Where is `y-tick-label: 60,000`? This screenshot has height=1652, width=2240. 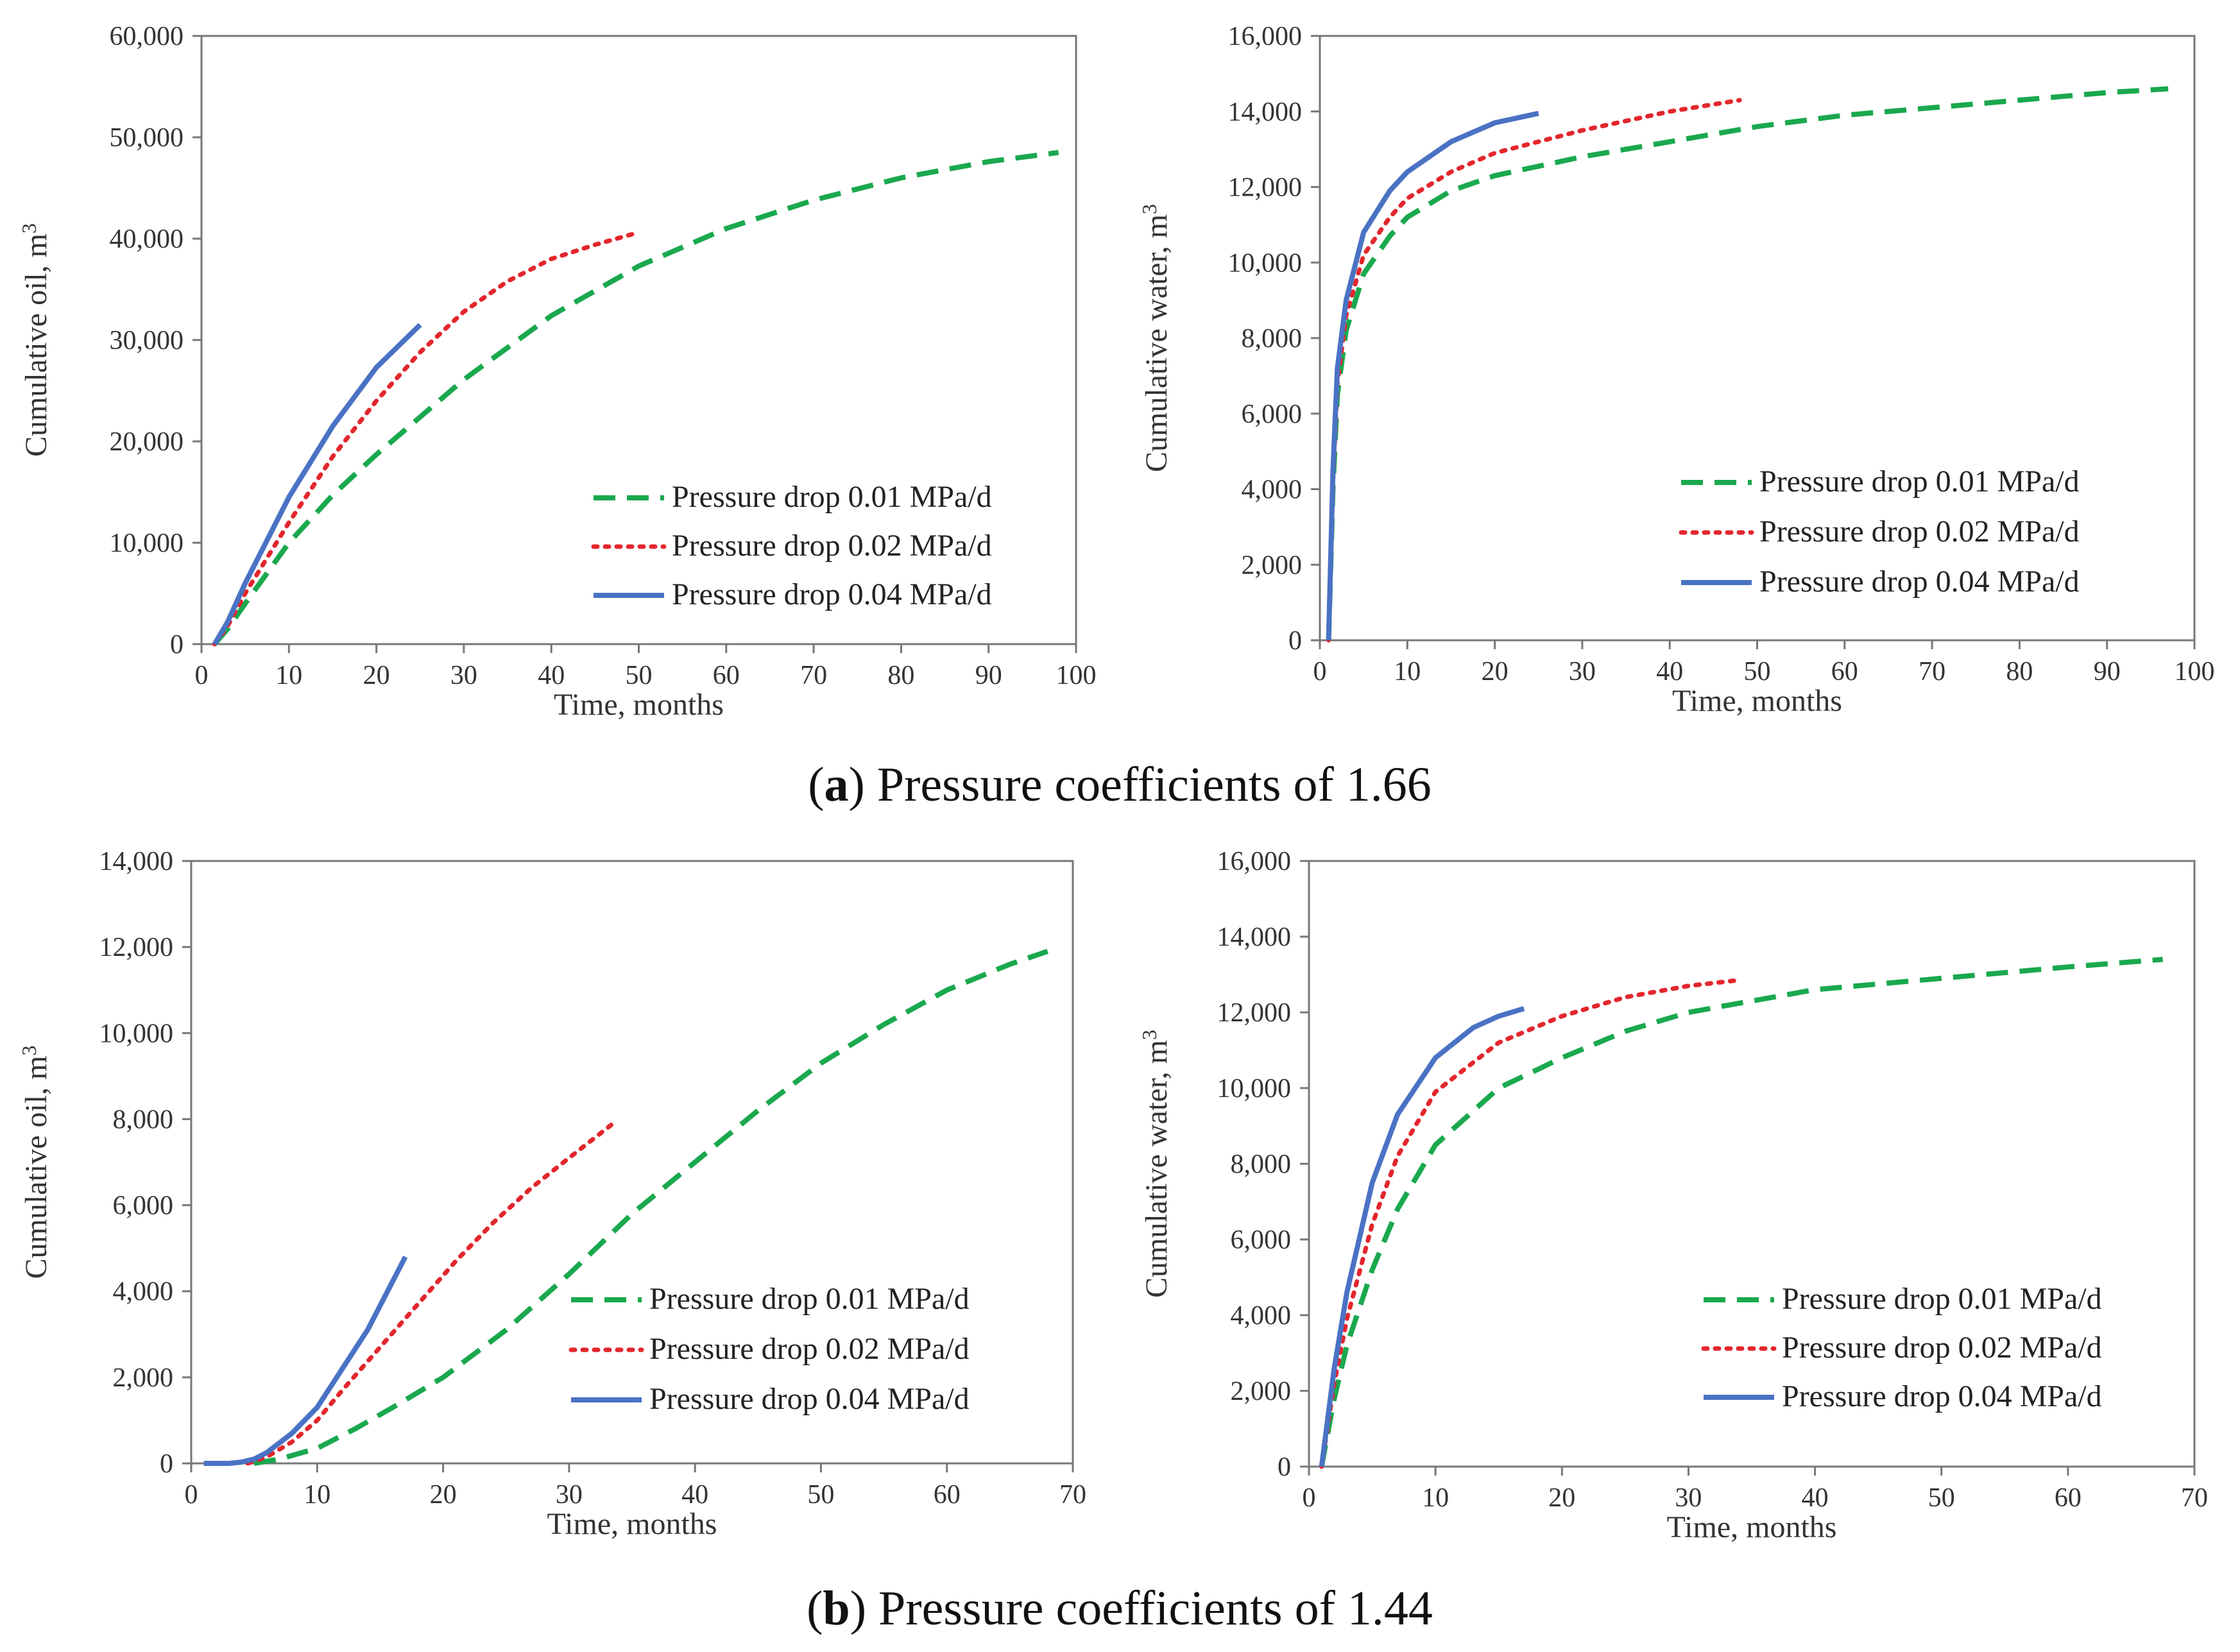 y-tick-label: 60,000 is located at coordinates (147, 36).